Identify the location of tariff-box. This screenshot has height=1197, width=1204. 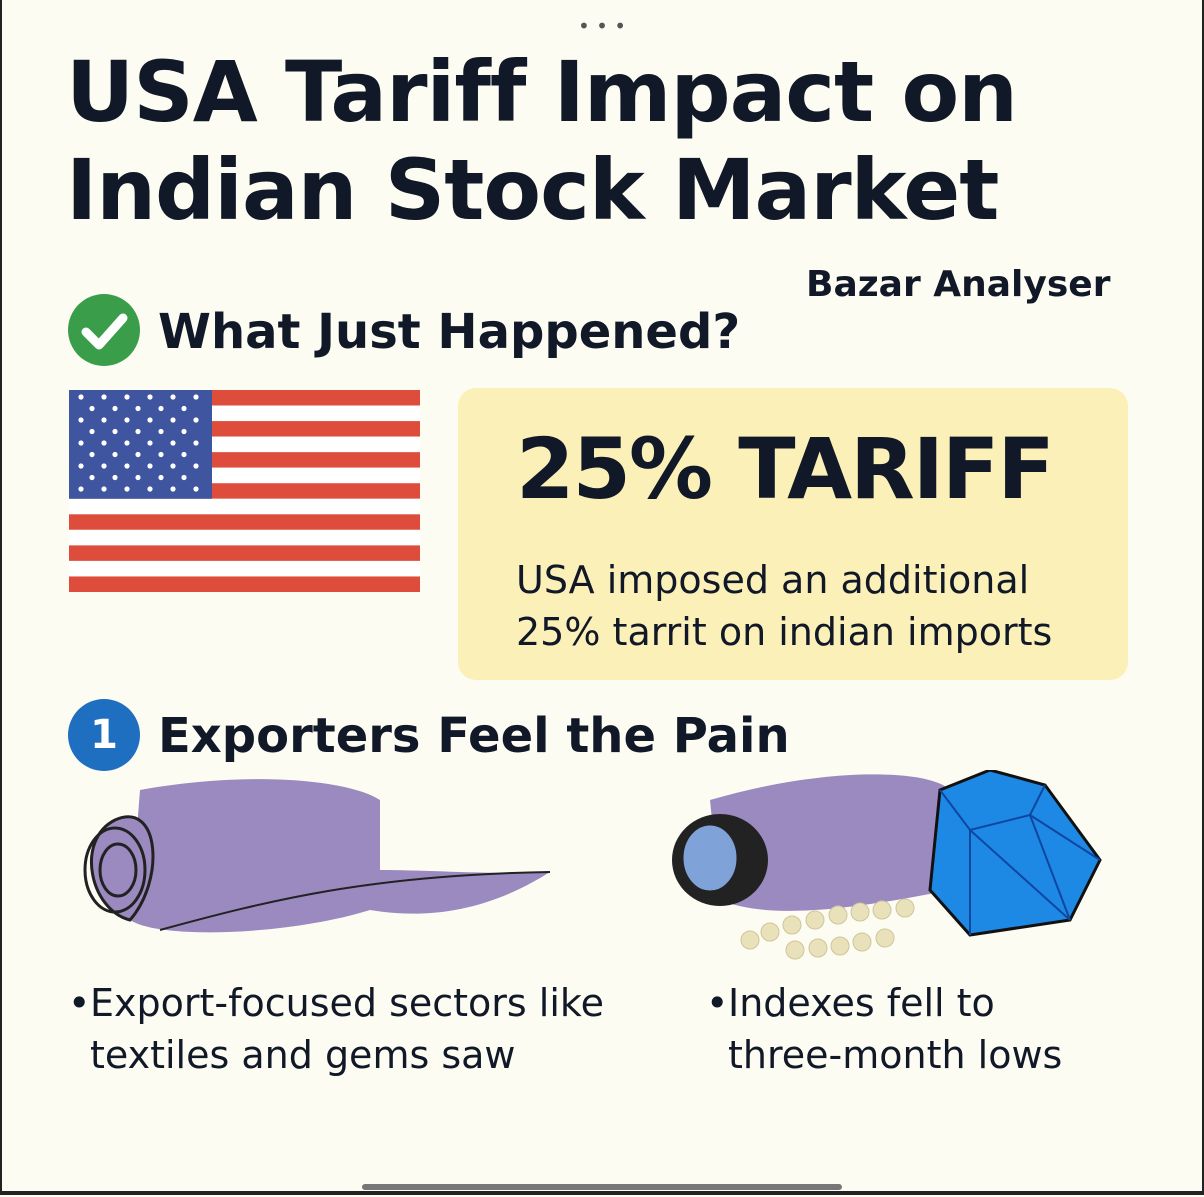
(793, 534).